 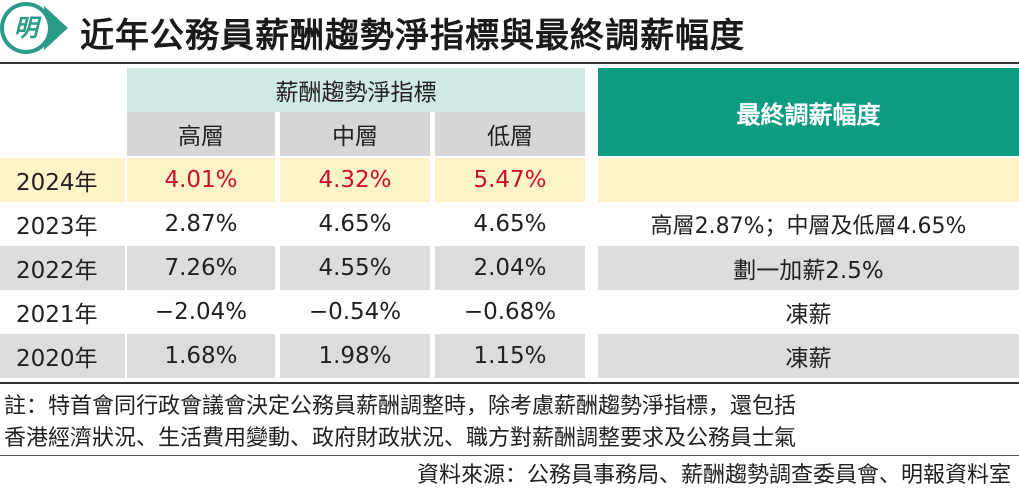 I want to click on cell-final: 劃一加薪2.5%, so click(x=808, y=268).